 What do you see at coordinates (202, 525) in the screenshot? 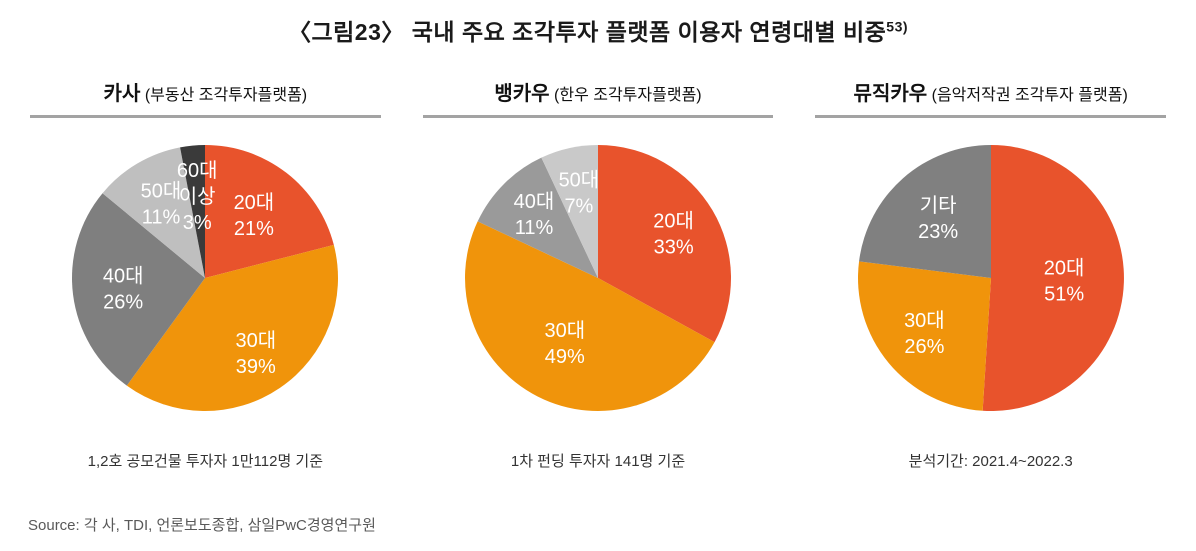
I see `source-note: Source: 각 사, TDI, 언론보도종합, 삼일PwC경영연구원` at bounding box center [202, 525].